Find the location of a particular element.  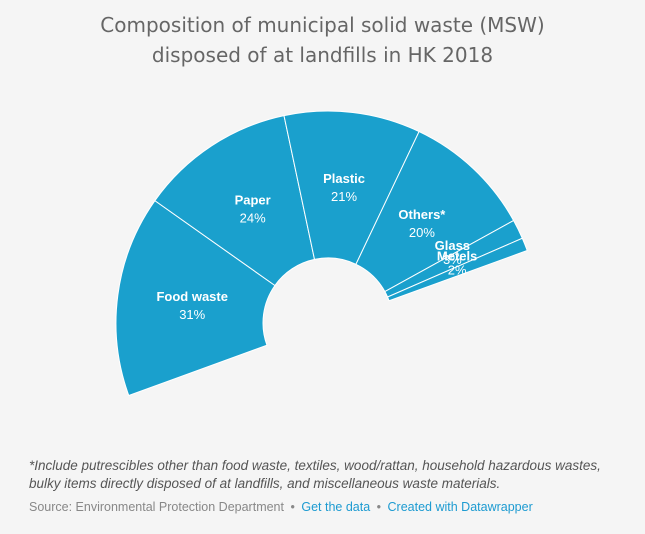

chart-title-line-2: disposed of at landfills in HK 2018 is located at coordinates (322, 55).